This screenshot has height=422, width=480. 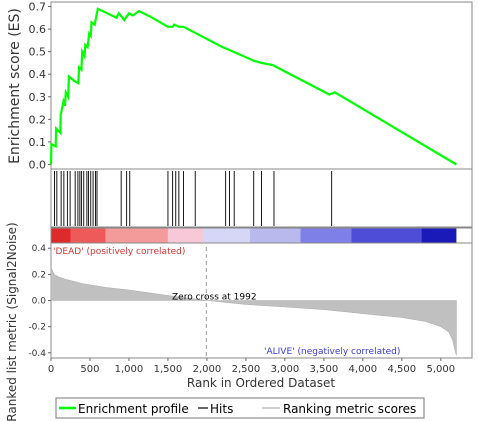 What do you see at coordinates (349, 409) in the screenshot?
I see `legend-label-ranking: Ranking metric scores` at bounding box center [349, 409].